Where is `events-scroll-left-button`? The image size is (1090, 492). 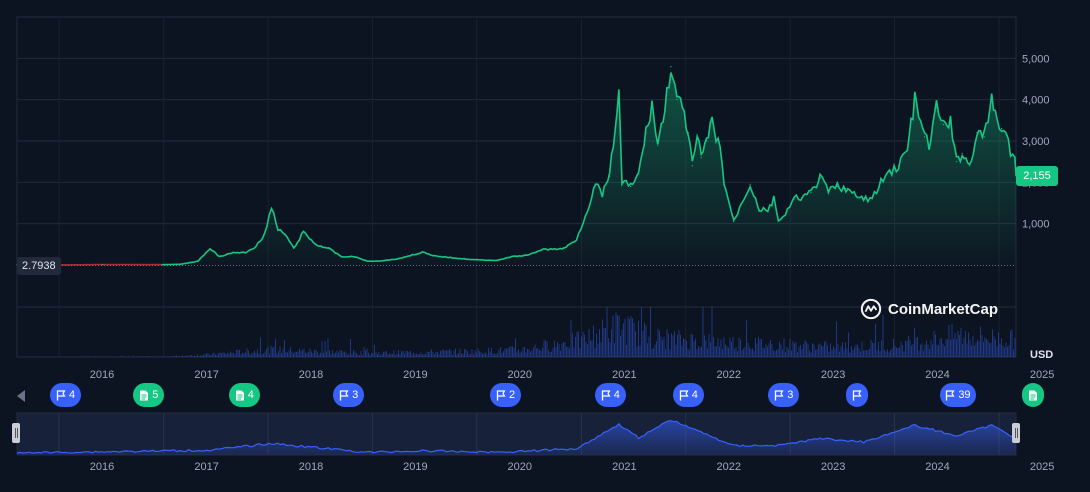
events-scroll-left-button is located at coordinates (21, 396).